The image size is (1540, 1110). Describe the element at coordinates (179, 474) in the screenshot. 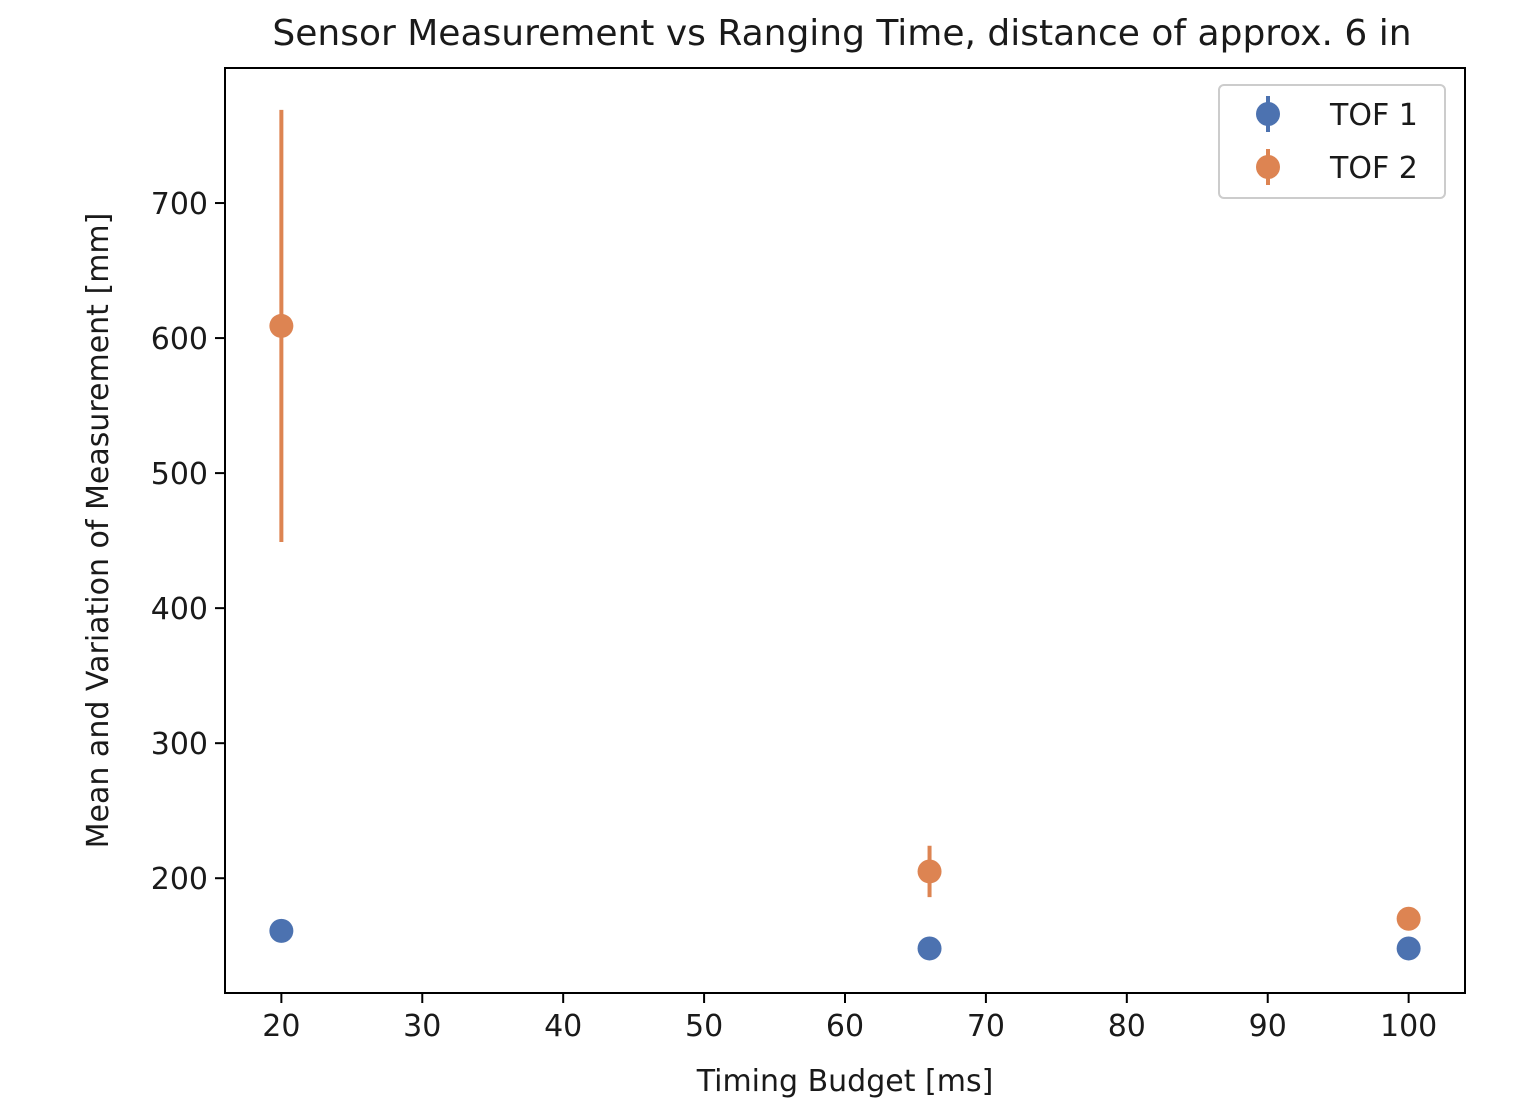

I see `y-tick-label: 500` at that location.